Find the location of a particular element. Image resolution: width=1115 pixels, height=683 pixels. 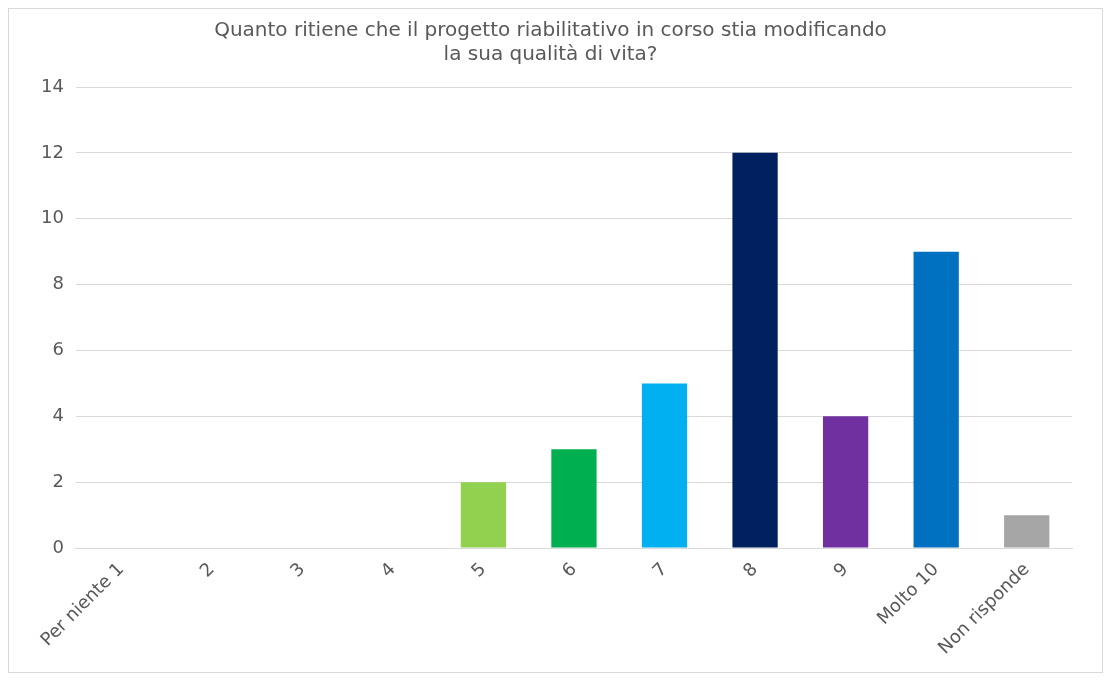

x-tick-label: 4 is located at coordinates (387, 569).